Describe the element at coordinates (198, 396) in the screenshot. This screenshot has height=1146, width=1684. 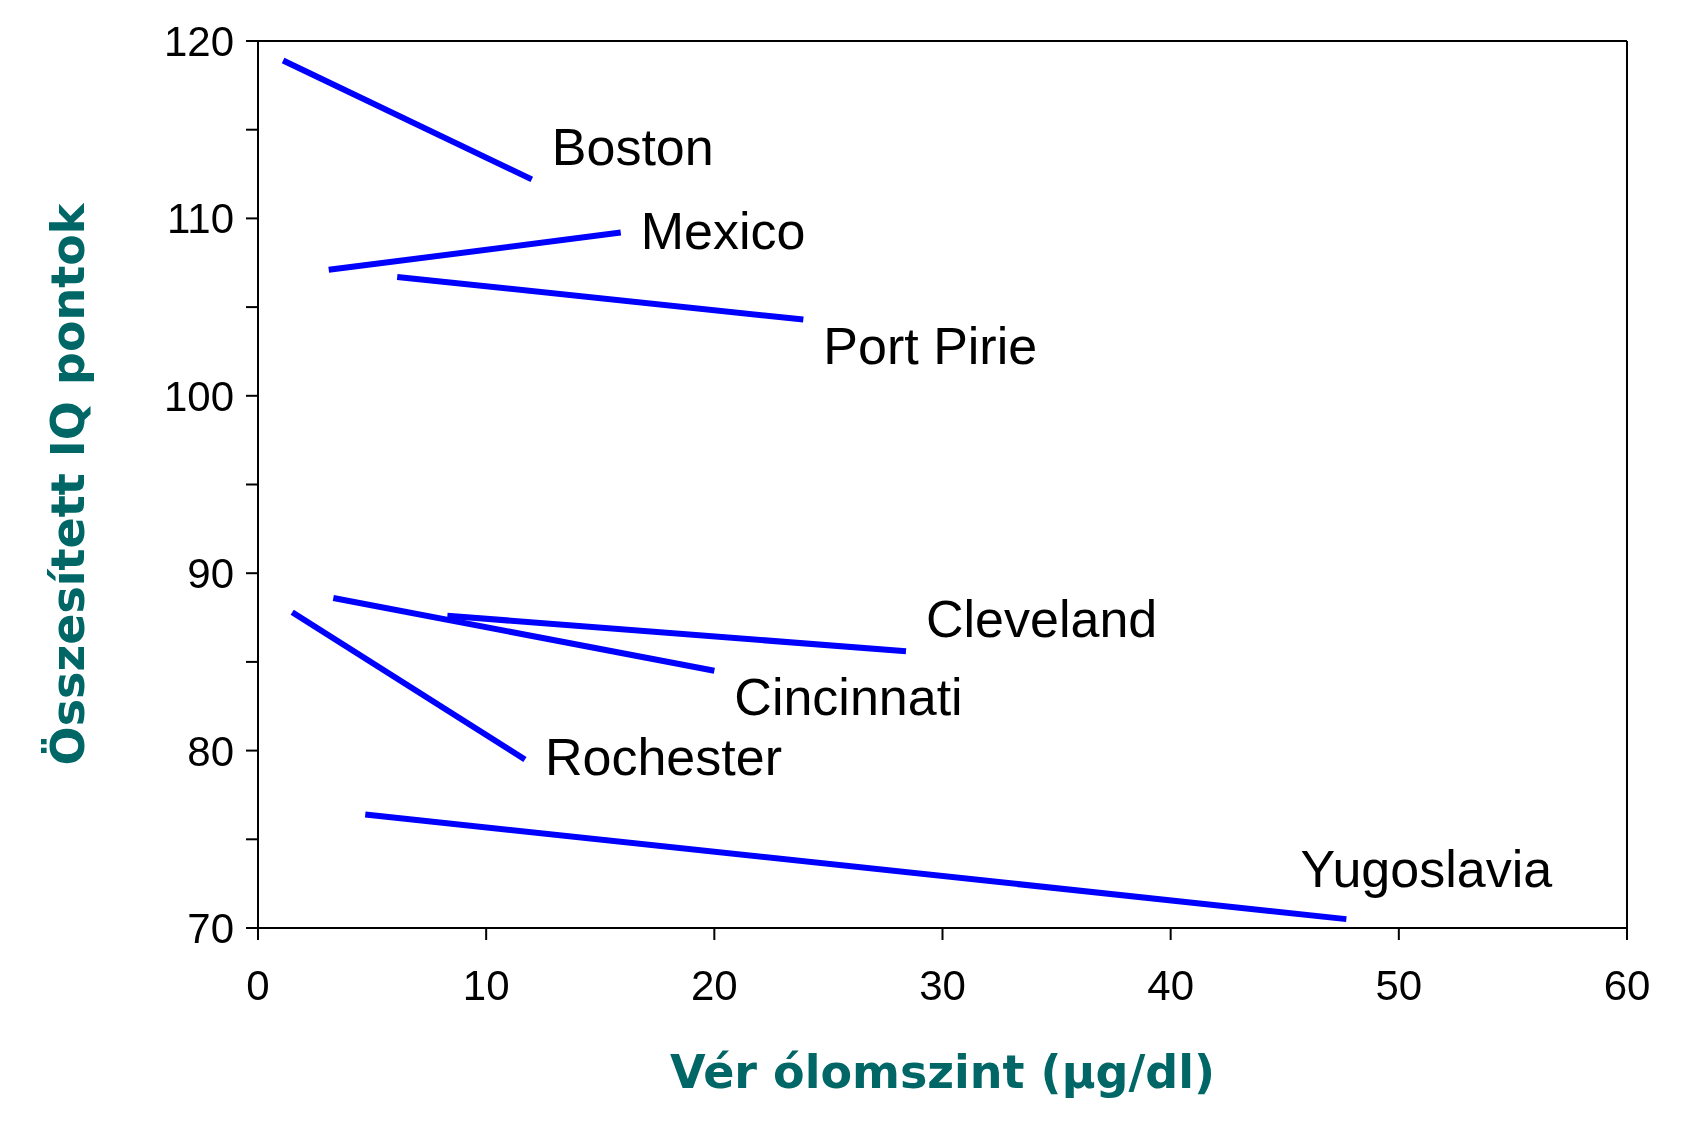
I see `y-tick-label: 100` at that location.